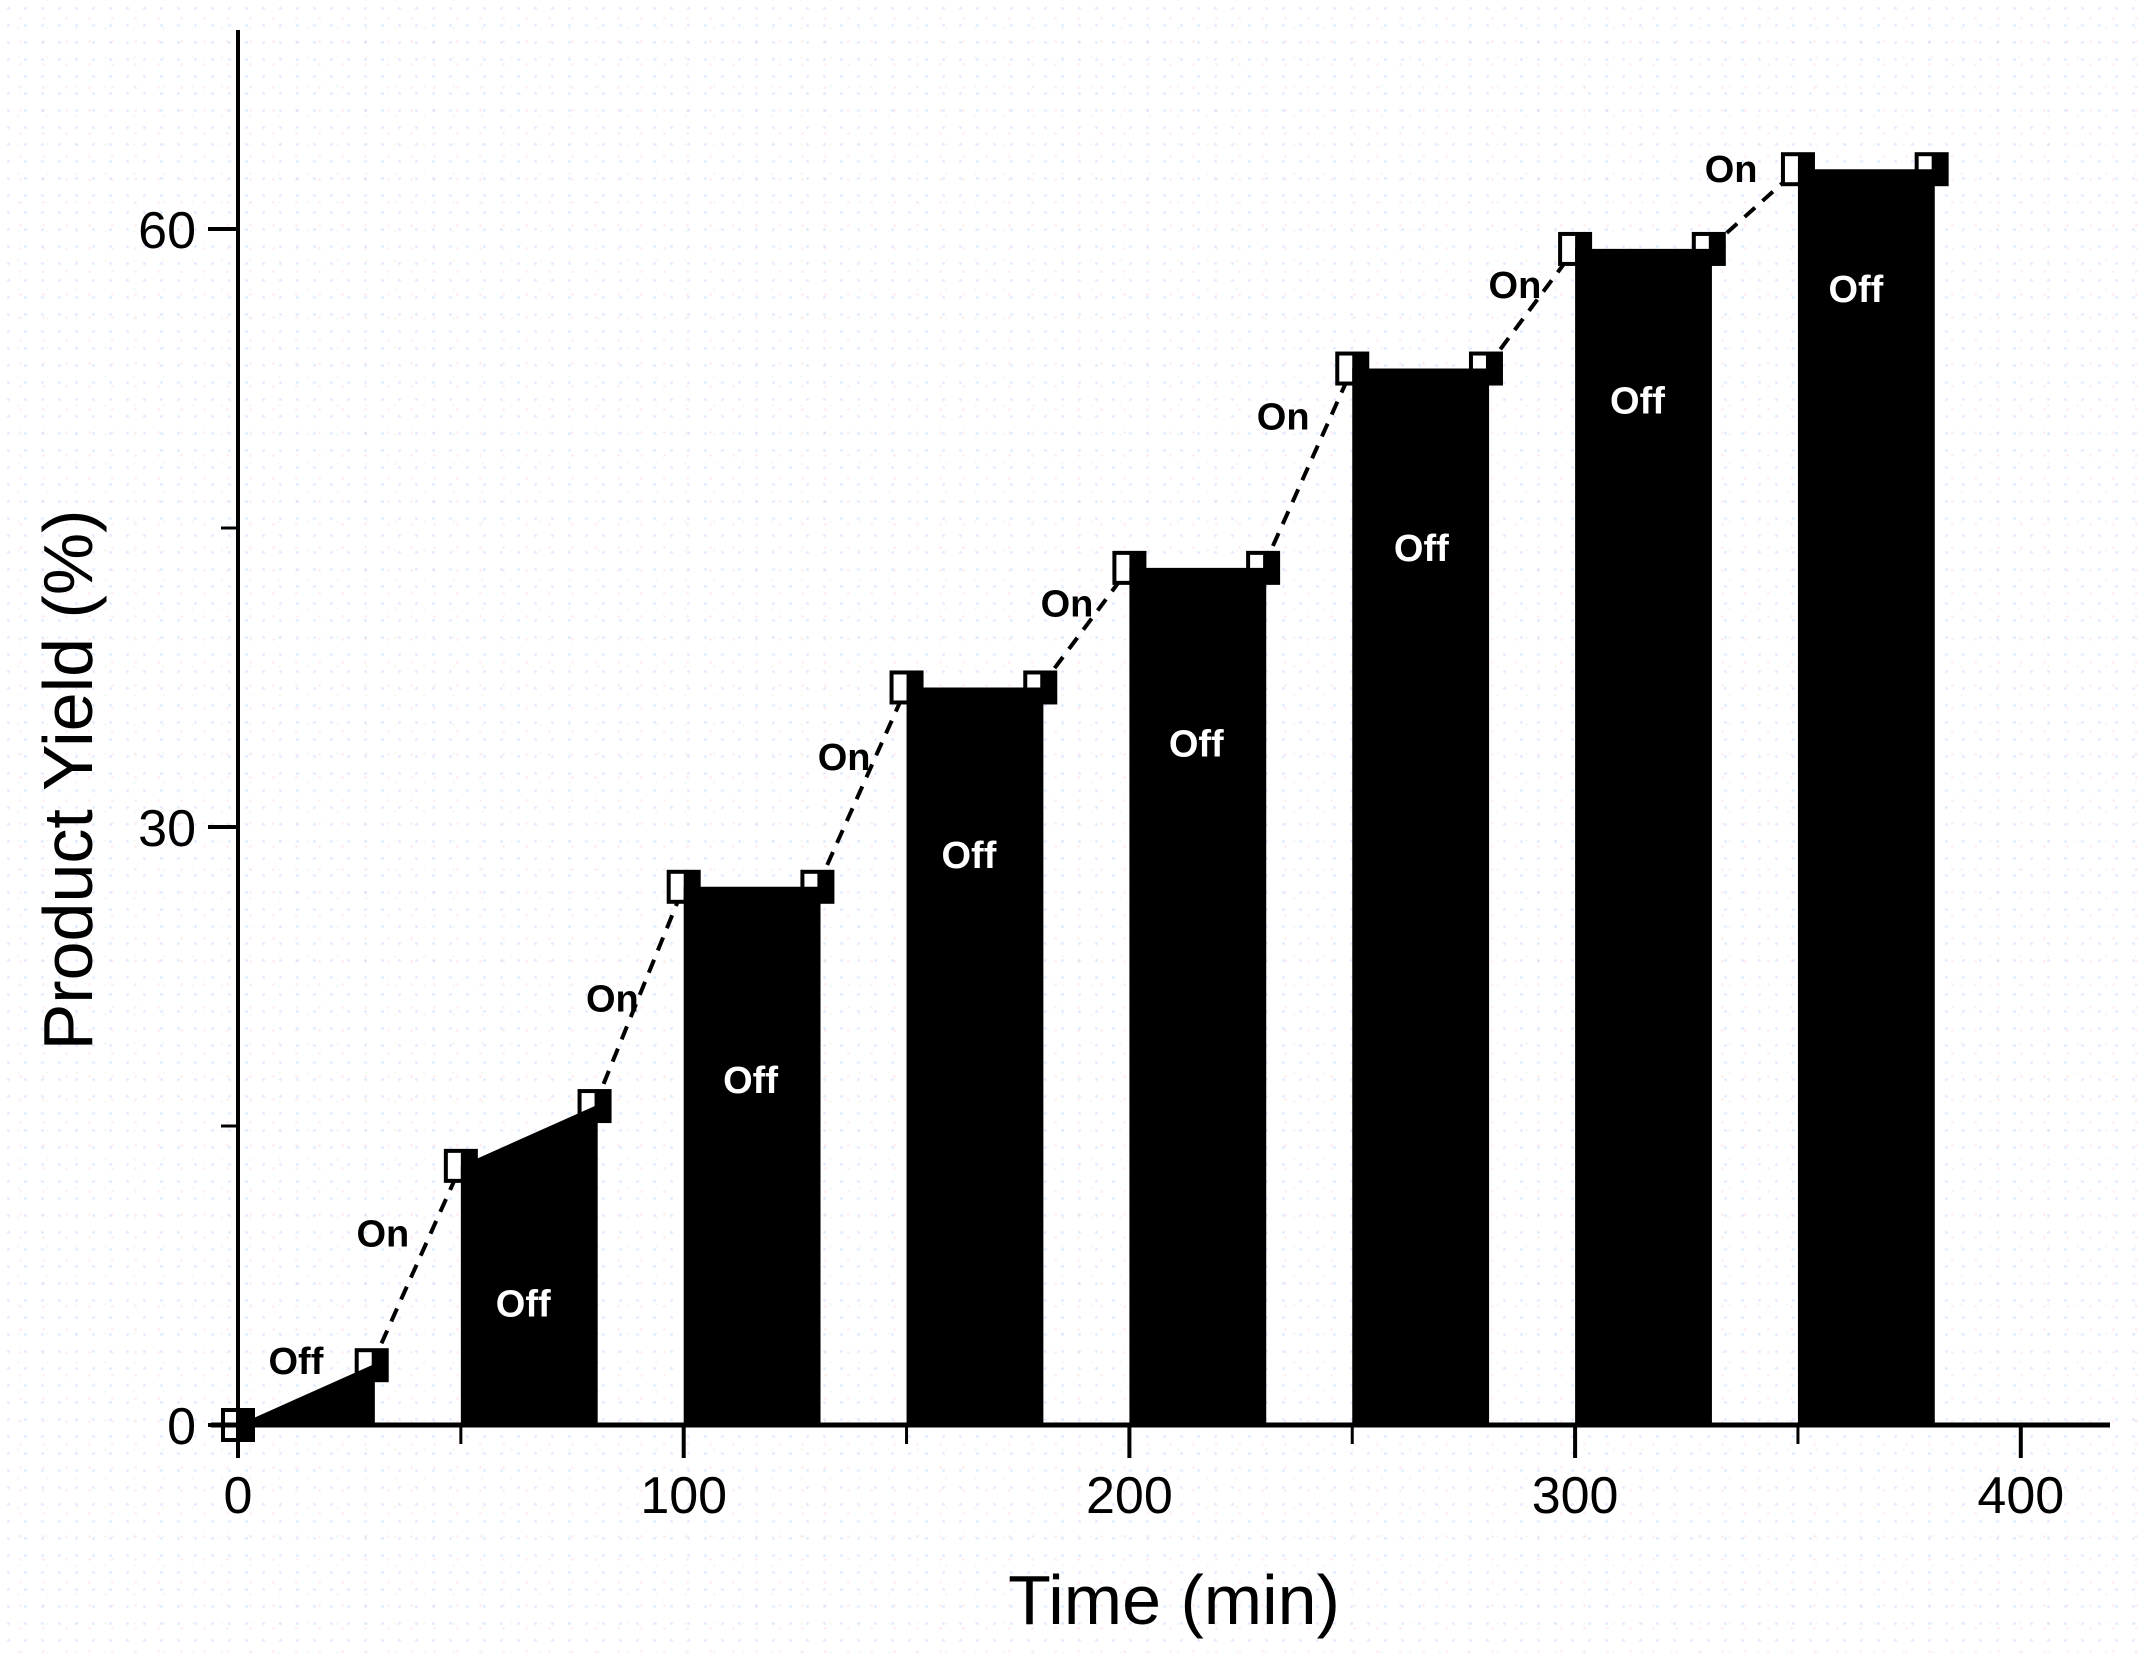 The height and width of the screenshot is (1656, 2148). I want to click on x-tick-label: 400, so click(2020, 1496).